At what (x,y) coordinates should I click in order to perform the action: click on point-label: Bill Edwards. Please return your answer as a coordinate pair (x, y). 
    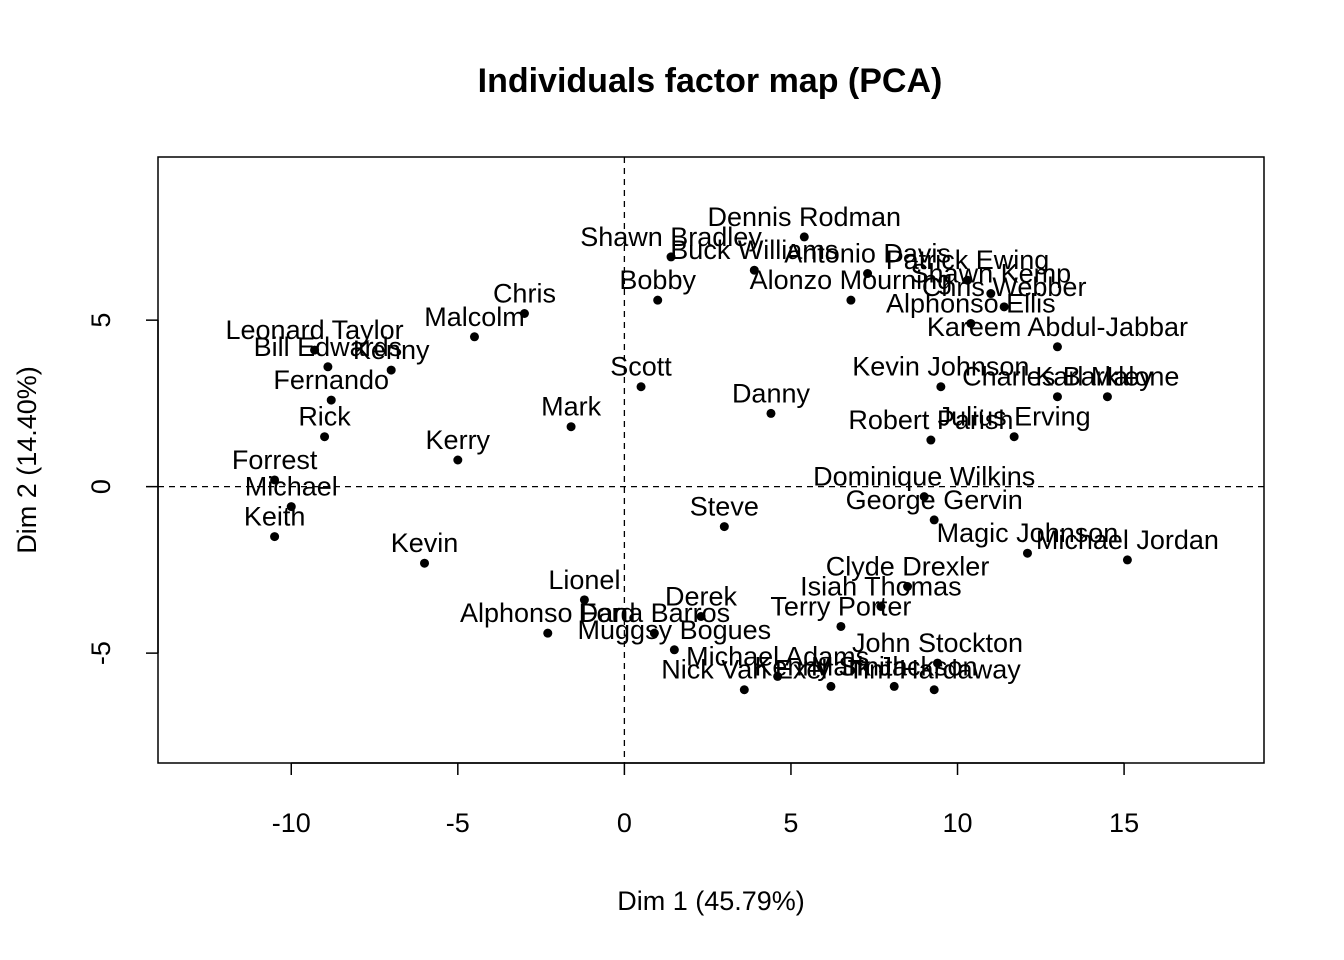
    Looking at the image, I should click on (328, 347).